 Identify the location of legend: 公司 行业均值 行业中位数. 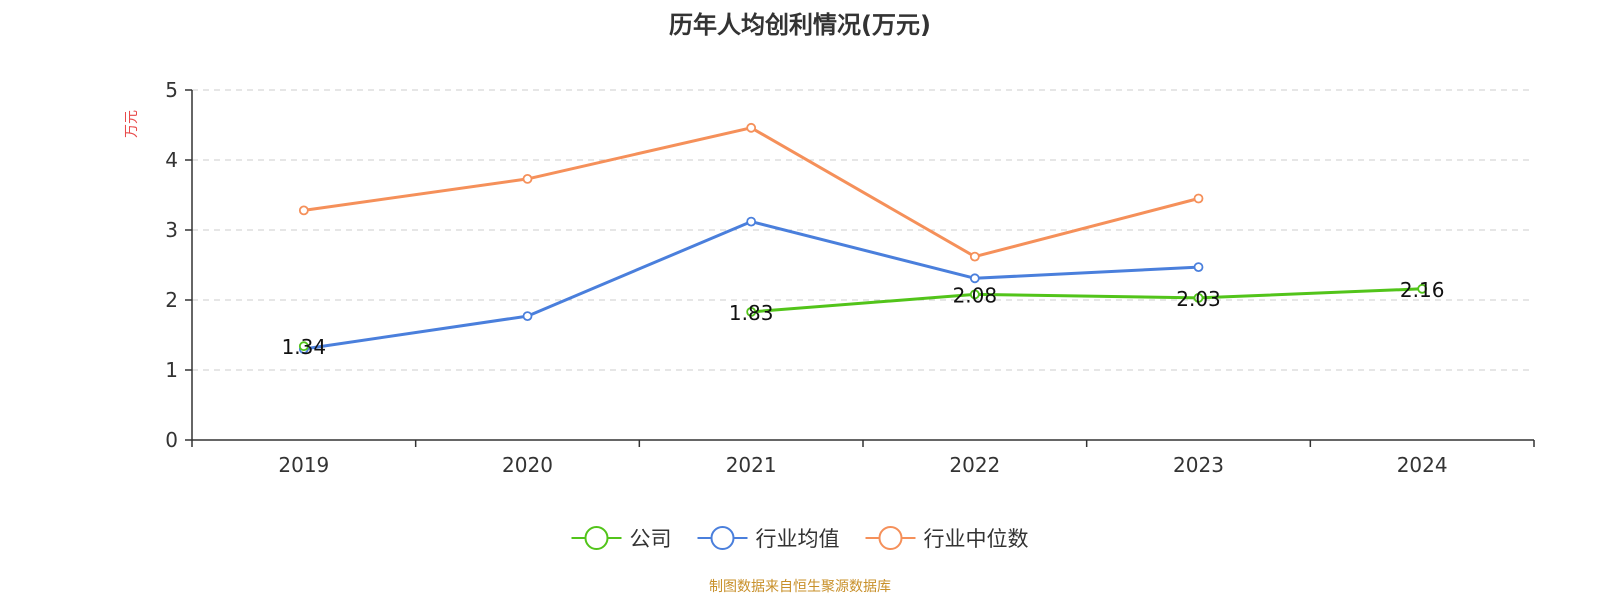
(800, 538).